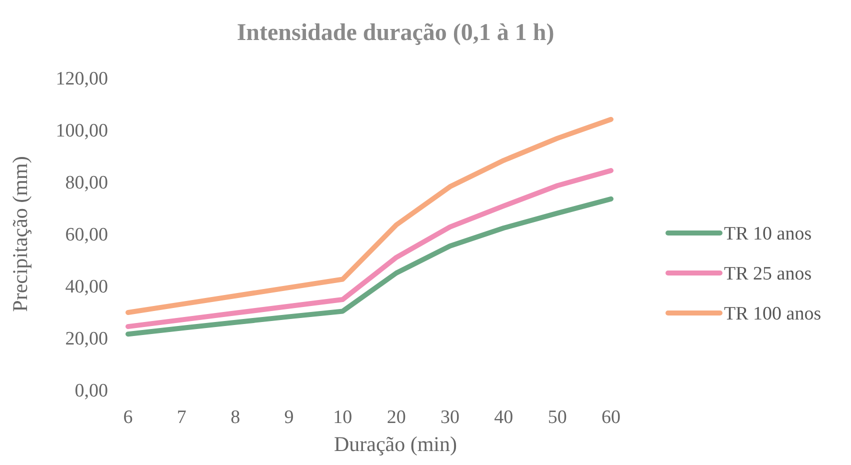  What do you see at coordinates (396, 444) in the screenshot?
I see `x-axis-title: Duração (min)` at bounding box center [396, 444].